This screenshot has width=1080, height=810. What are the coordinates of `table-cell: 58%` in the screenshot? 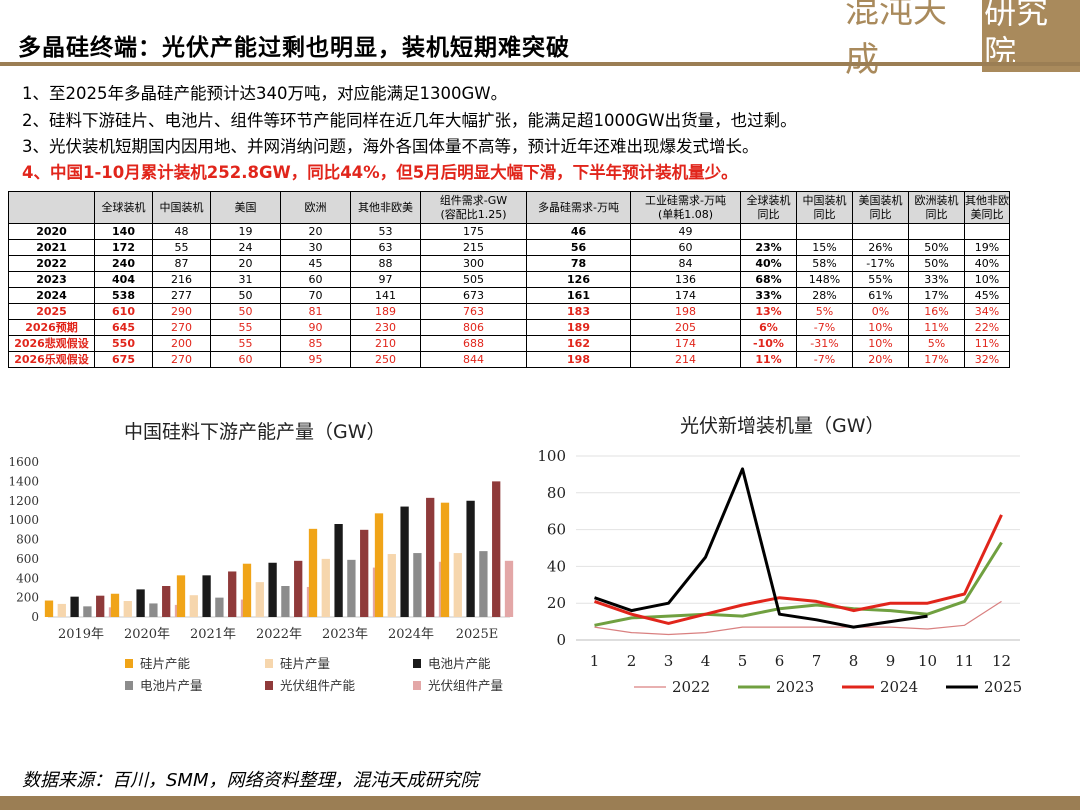 It's located at (824, 263).